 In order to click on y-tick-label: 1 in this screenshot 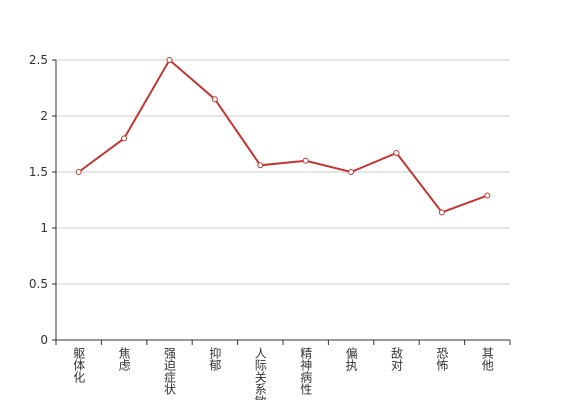, I will do `click(44, 228)`.